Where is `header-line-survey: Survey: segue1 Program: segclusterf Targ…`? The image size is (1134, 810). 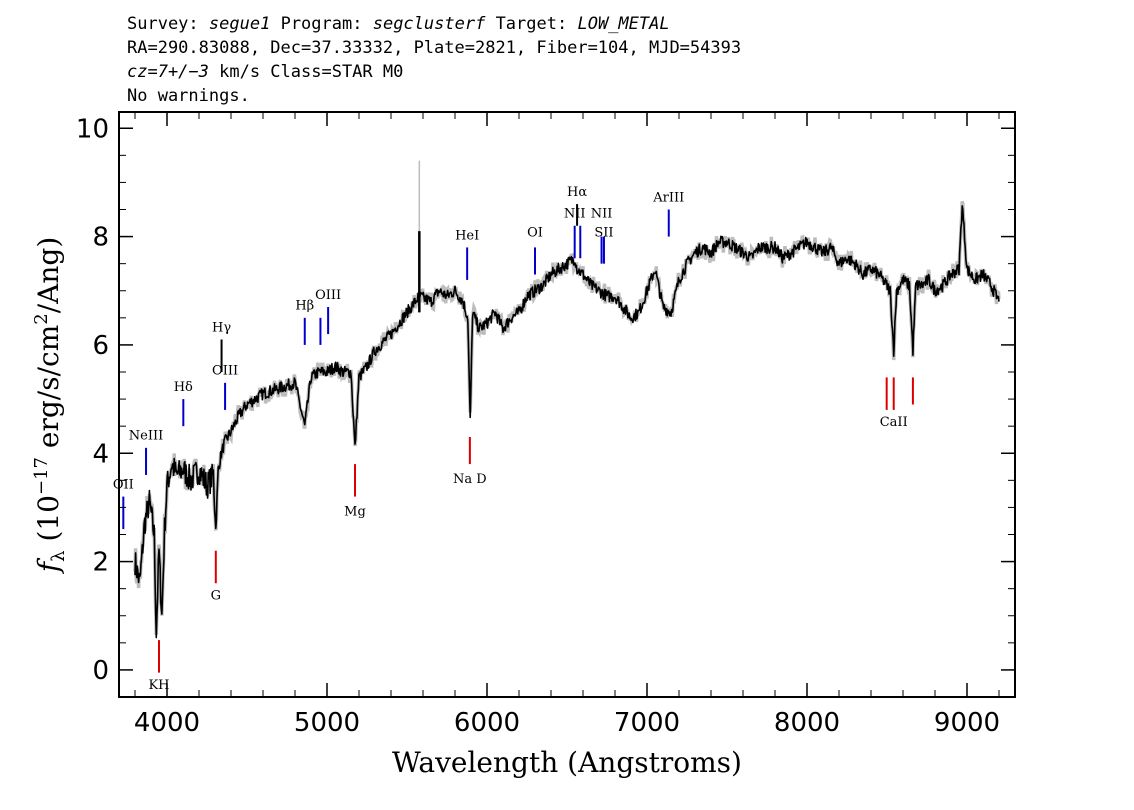 header-line-survey: Survey: segue1 Program: segclusterf Targ… is located at coordinates (398, 24).